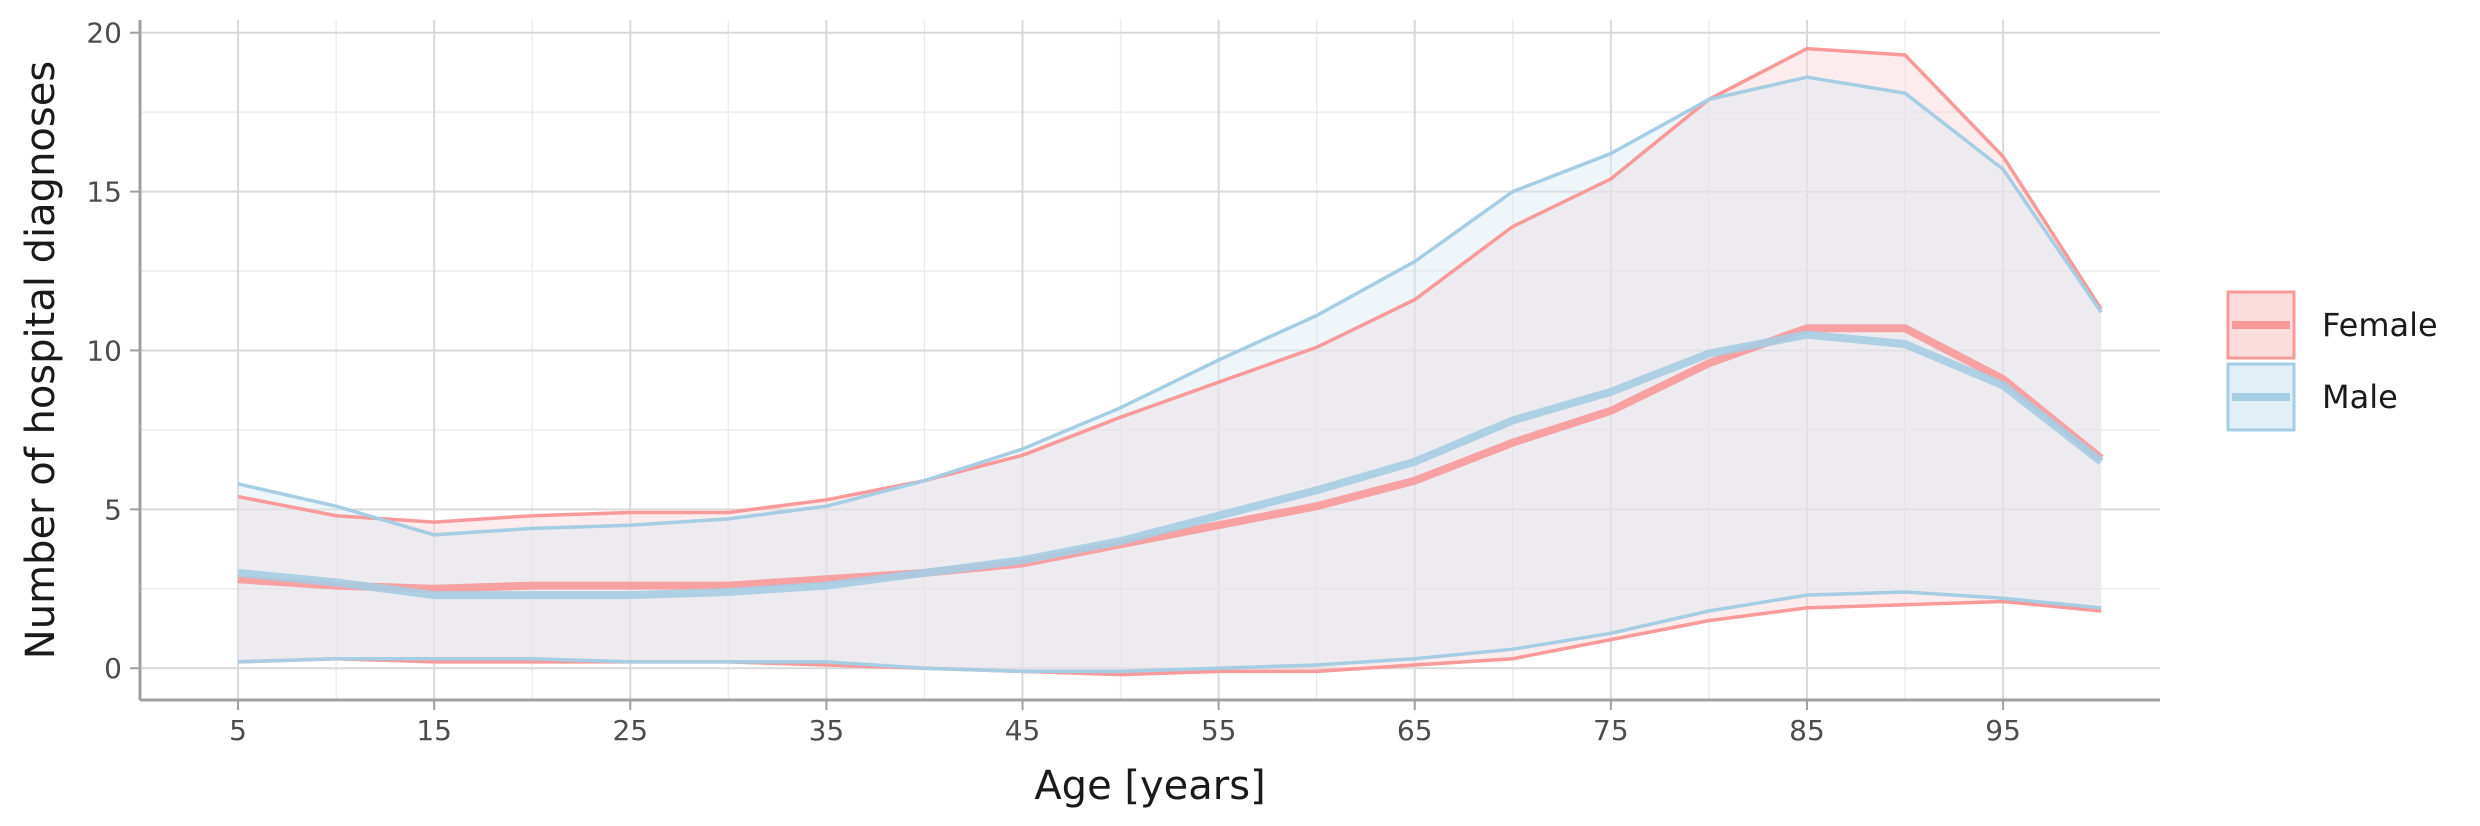 The image size is (2480, 826). What do you see at coordinates (1415, 730) in the screenshot?
I see `x-tick-label: 65` at bounding box center [1415, 730].